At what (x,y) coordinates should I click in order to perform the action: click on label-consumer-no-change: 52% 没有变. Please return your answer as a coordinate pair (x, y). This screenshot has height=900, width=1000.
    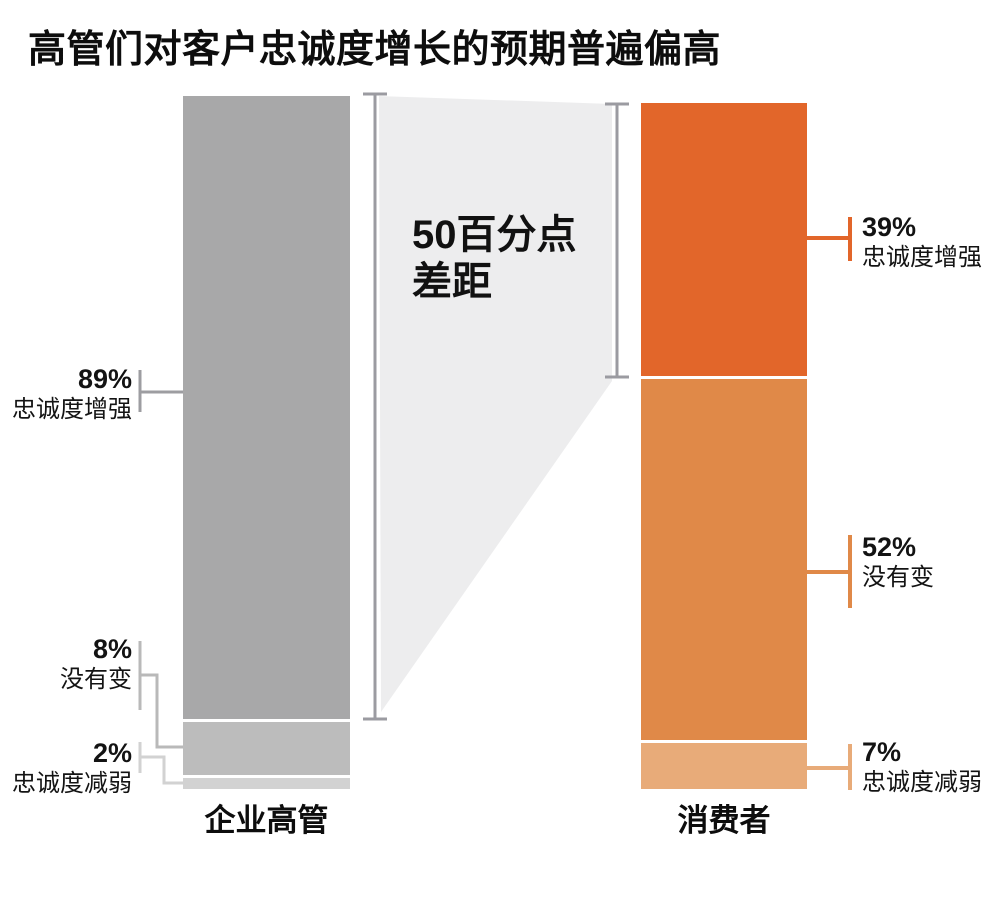
    Looking at the image, I should click on (898, 562).